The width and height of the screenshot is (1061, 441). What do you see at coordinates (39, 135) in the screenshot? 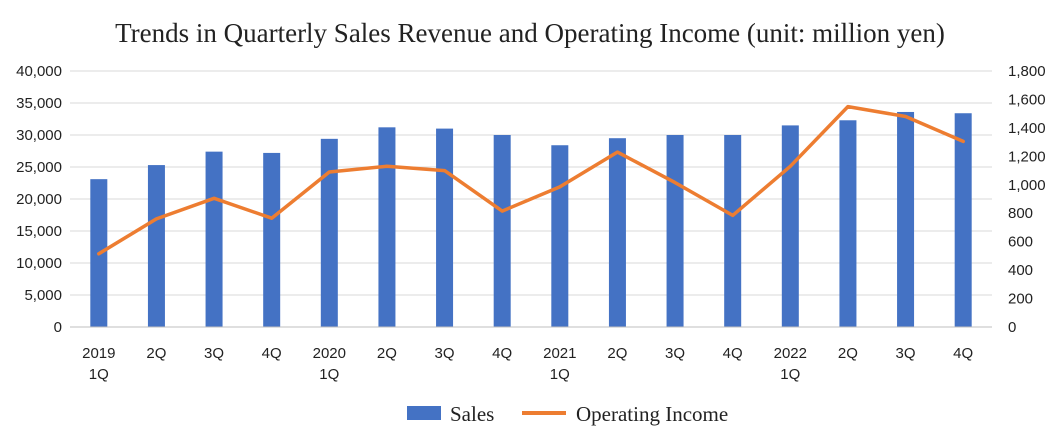
I see `left-tick-label: 30,000` at bounding box center [39, 135].